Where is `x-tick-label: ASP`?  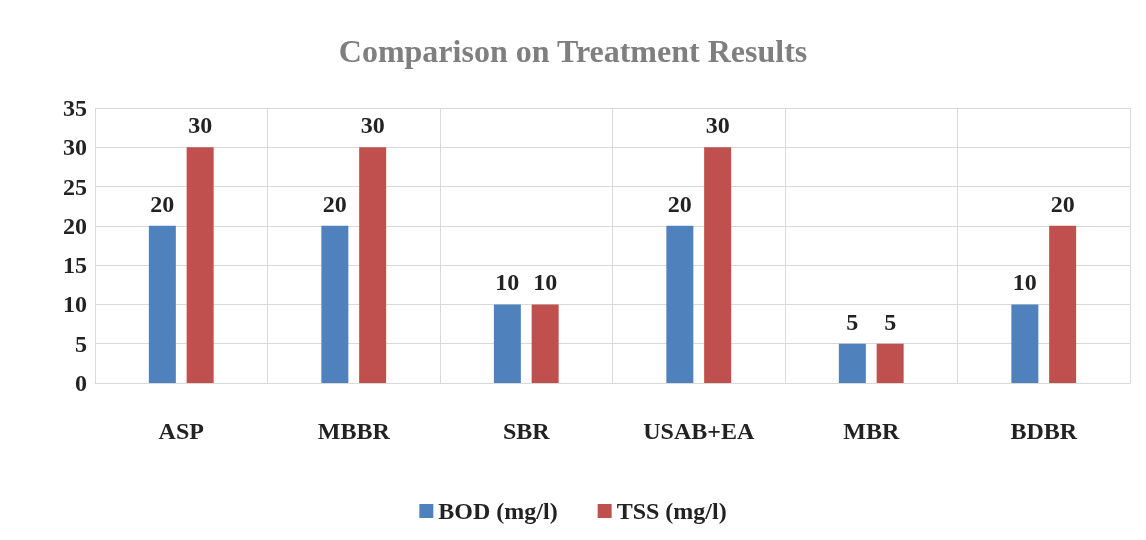
x-tick-label: ASP is located at coordinates (181, 431).